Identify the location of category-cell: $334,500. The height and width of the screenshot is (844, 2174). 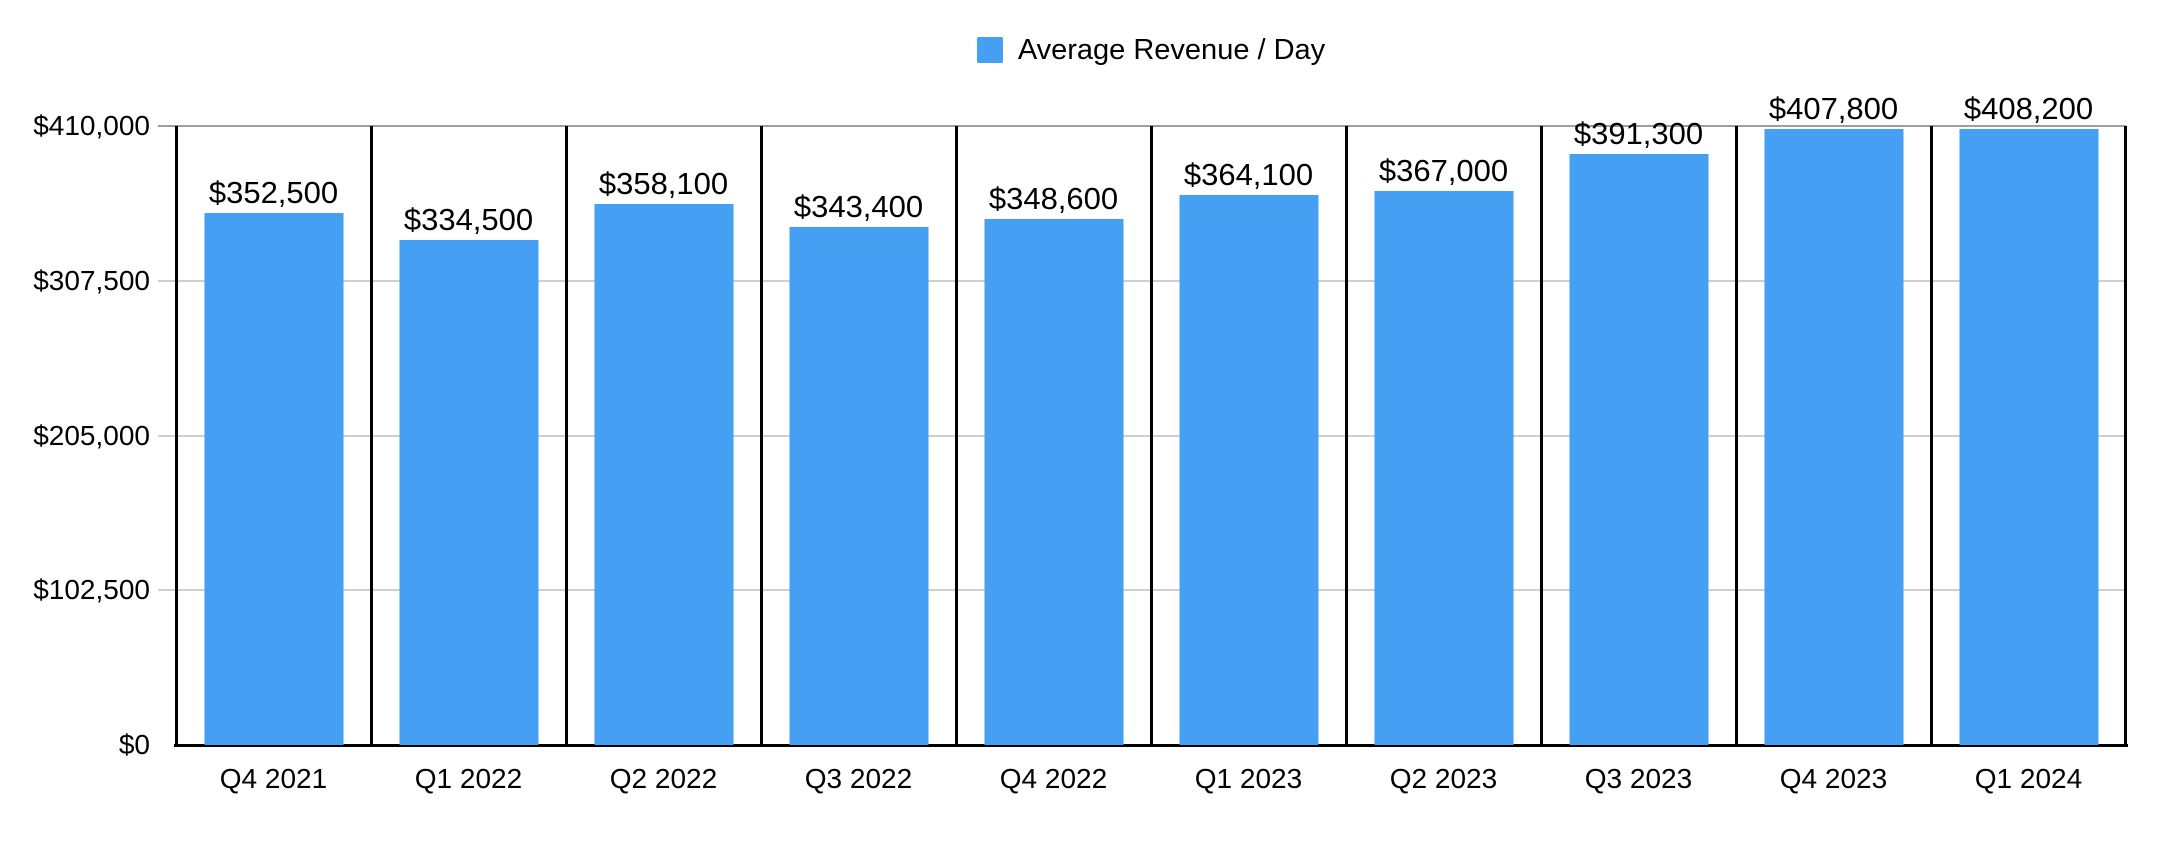
(468, 435).